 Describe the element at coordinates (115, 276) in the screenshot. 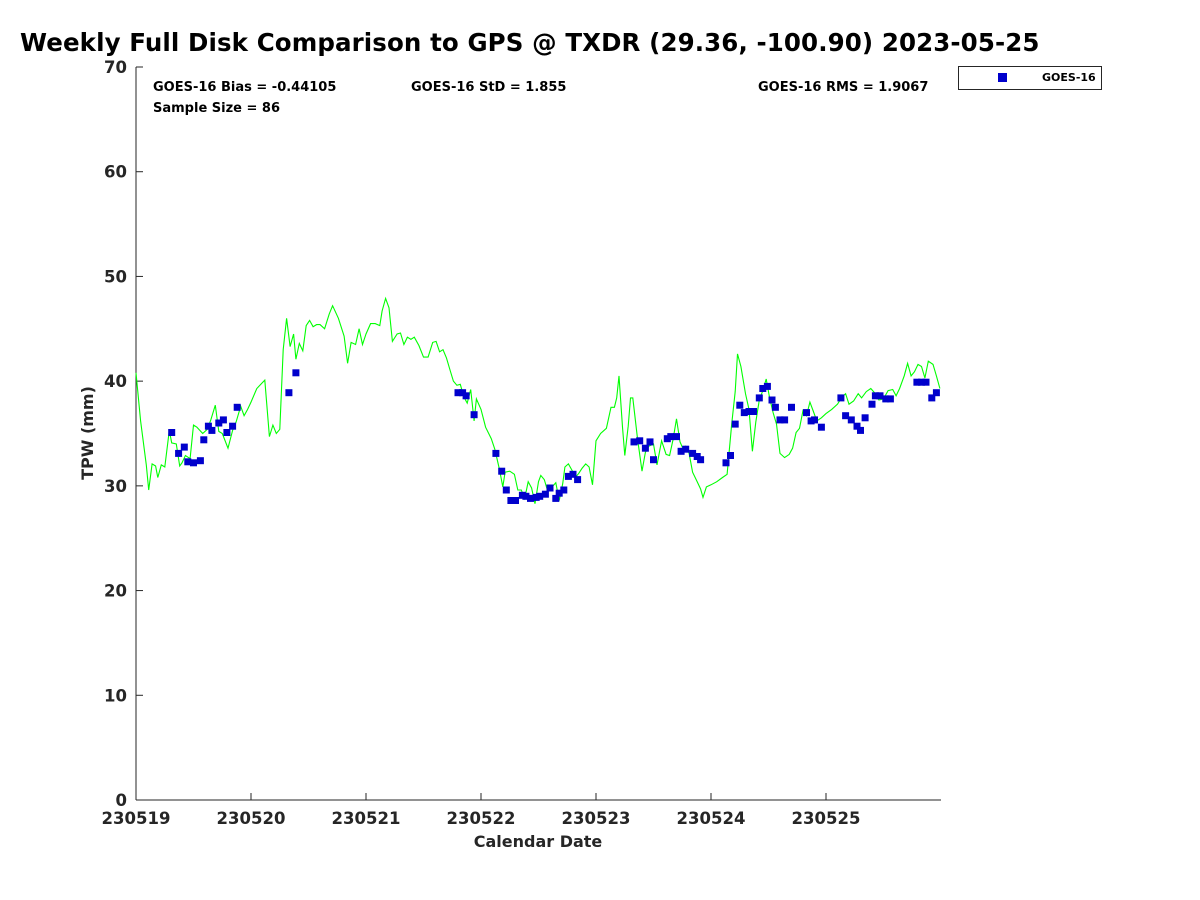

I see `y-tick-label: 50` at that location.